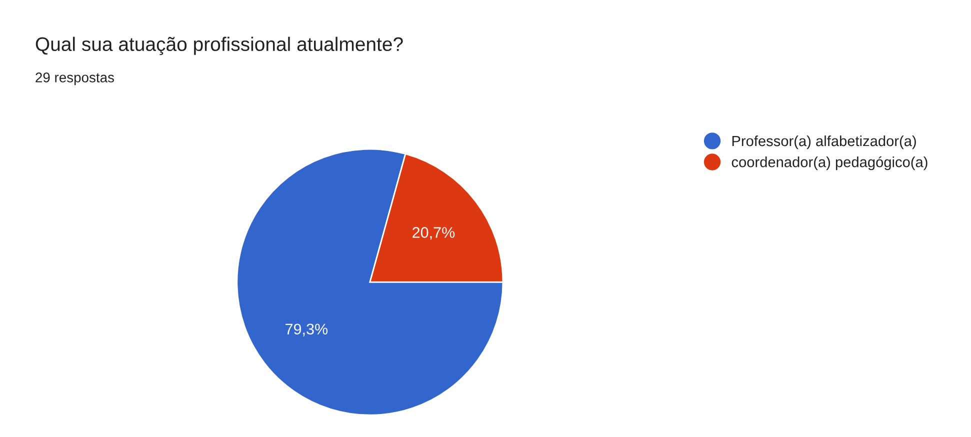 Image resolution: width=971 pixels, height=437 pixels. I want to click on legend-label: Professor(a) alfabetizador(a), so click(824, 142).